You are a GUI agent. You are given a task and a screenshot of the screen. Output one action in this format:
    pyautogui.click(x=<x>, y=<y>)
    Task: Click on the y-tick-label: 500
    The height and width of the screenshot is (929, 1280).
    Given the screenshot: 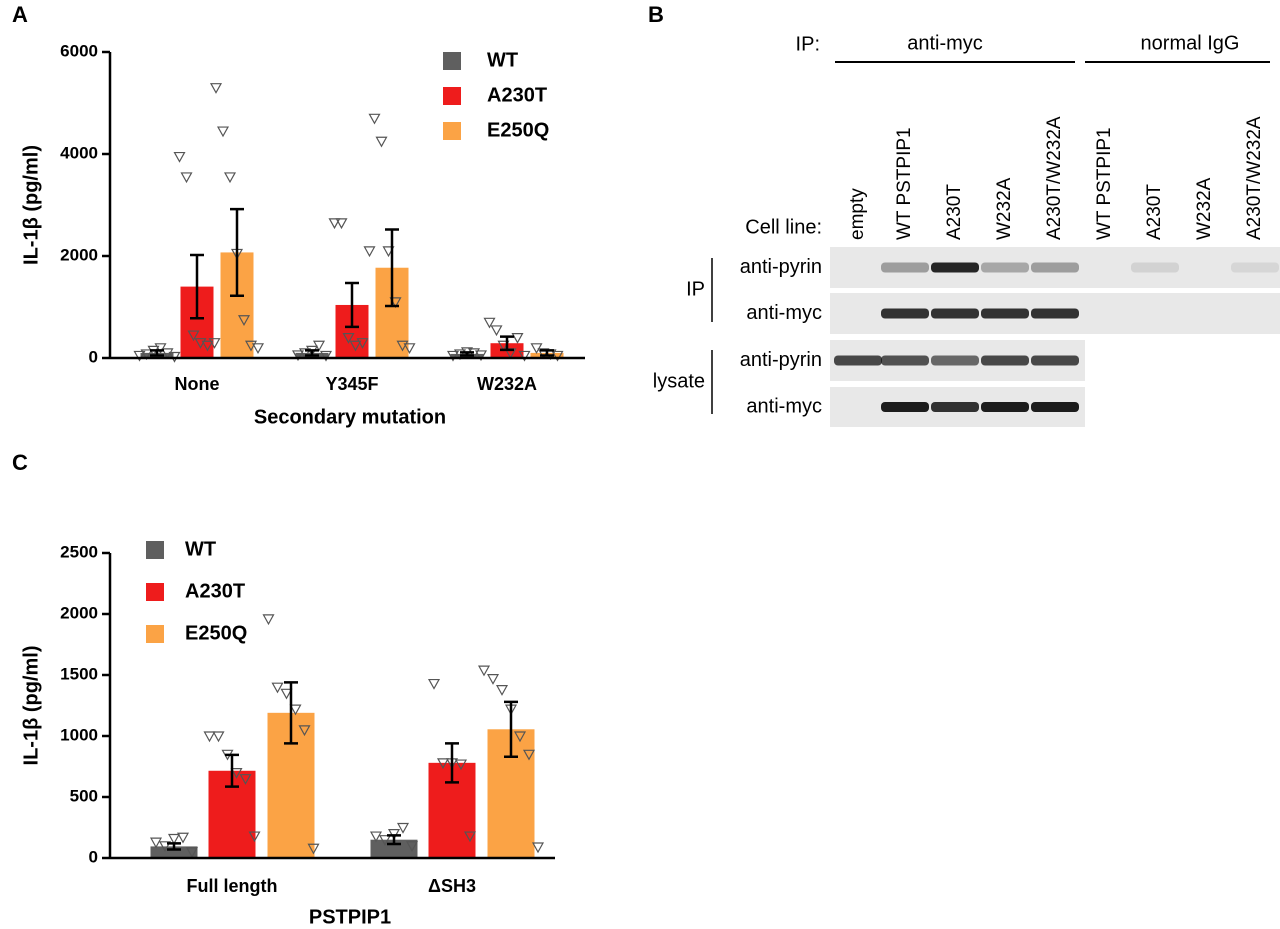 What is the action you would take?
    pyautogui.click(x=84, y=795)
    